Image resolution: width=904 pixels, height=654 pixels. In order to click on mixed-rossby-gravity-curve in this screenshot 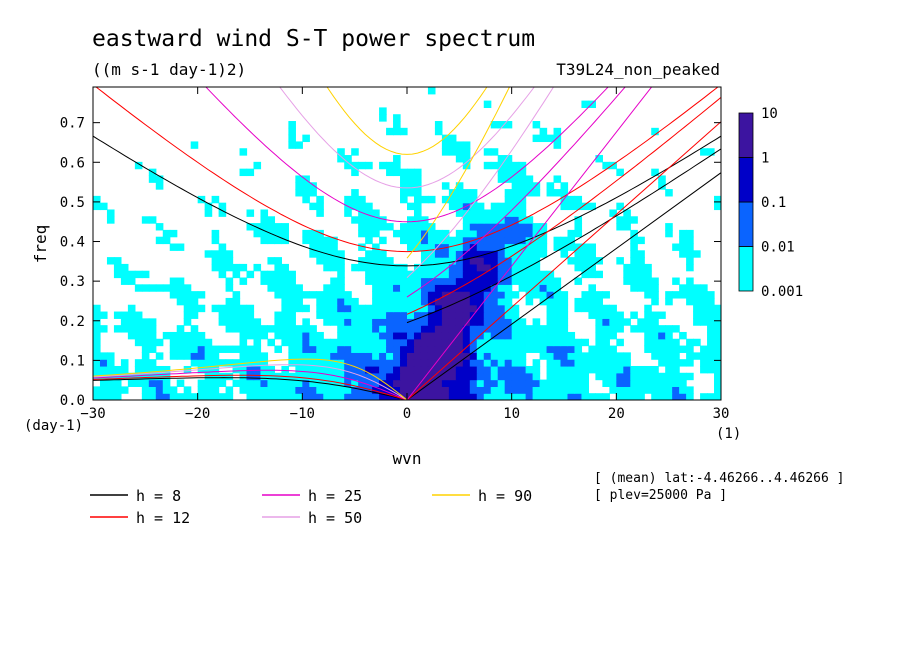, I will do `click(563, 206)`.